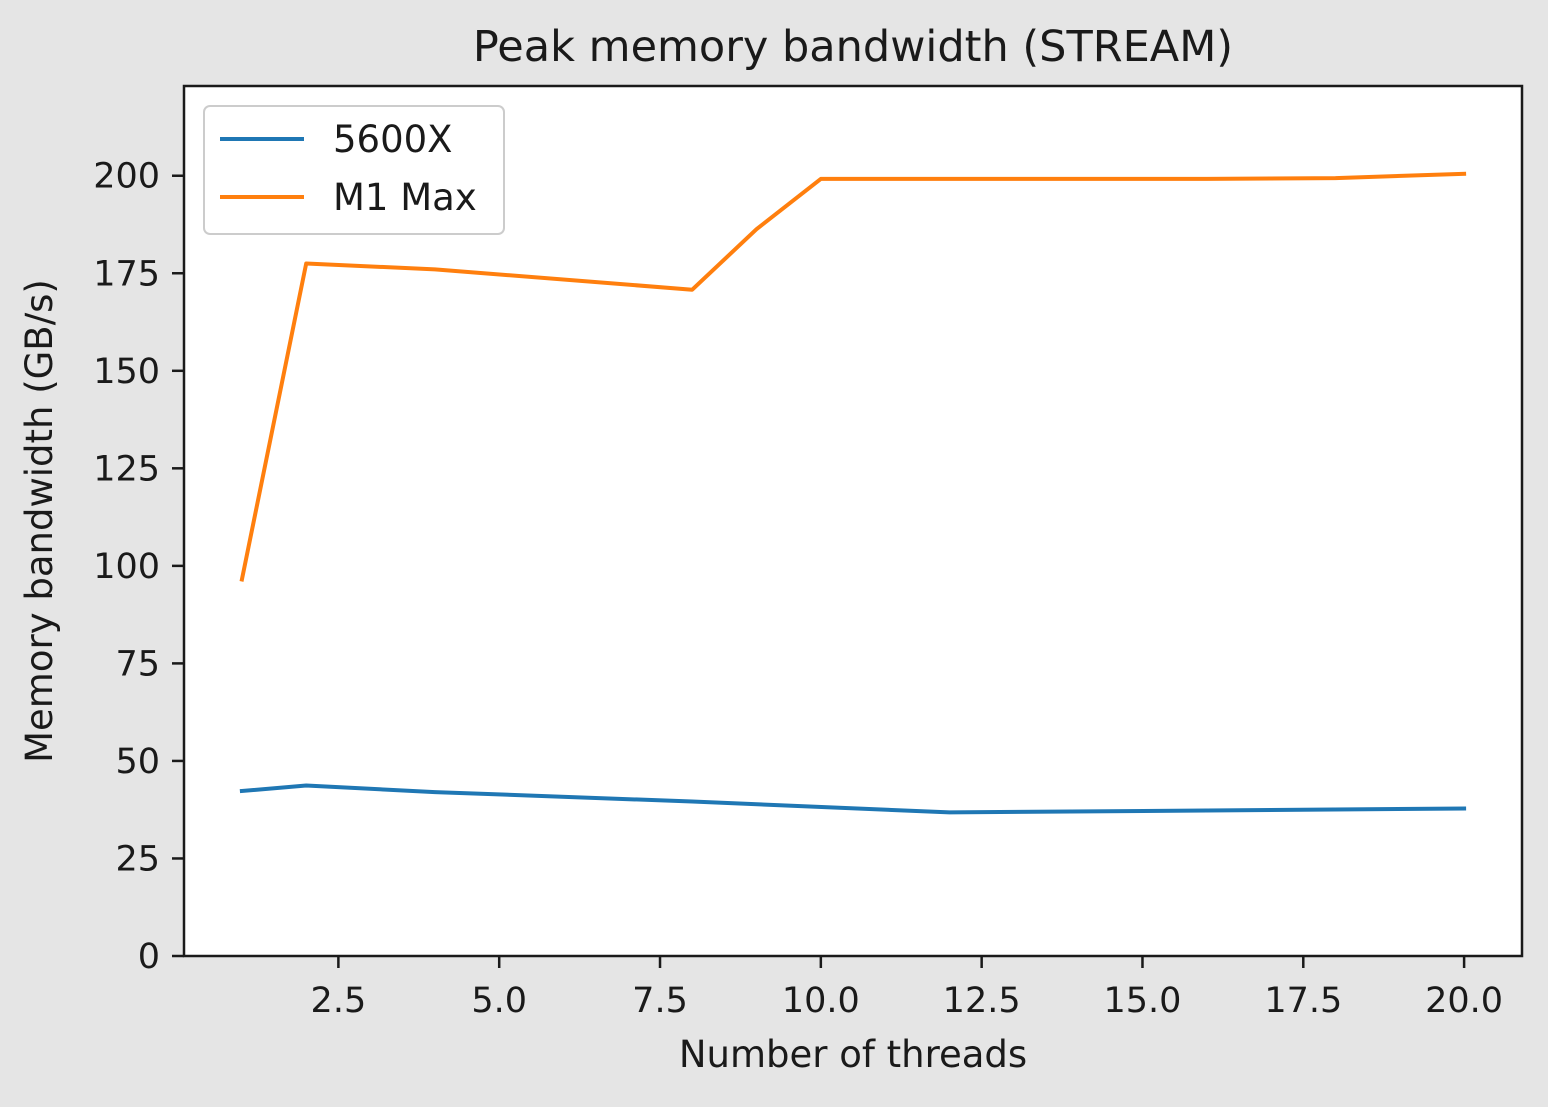  I want to click on y-tick-label: 150, so click(126, 372).